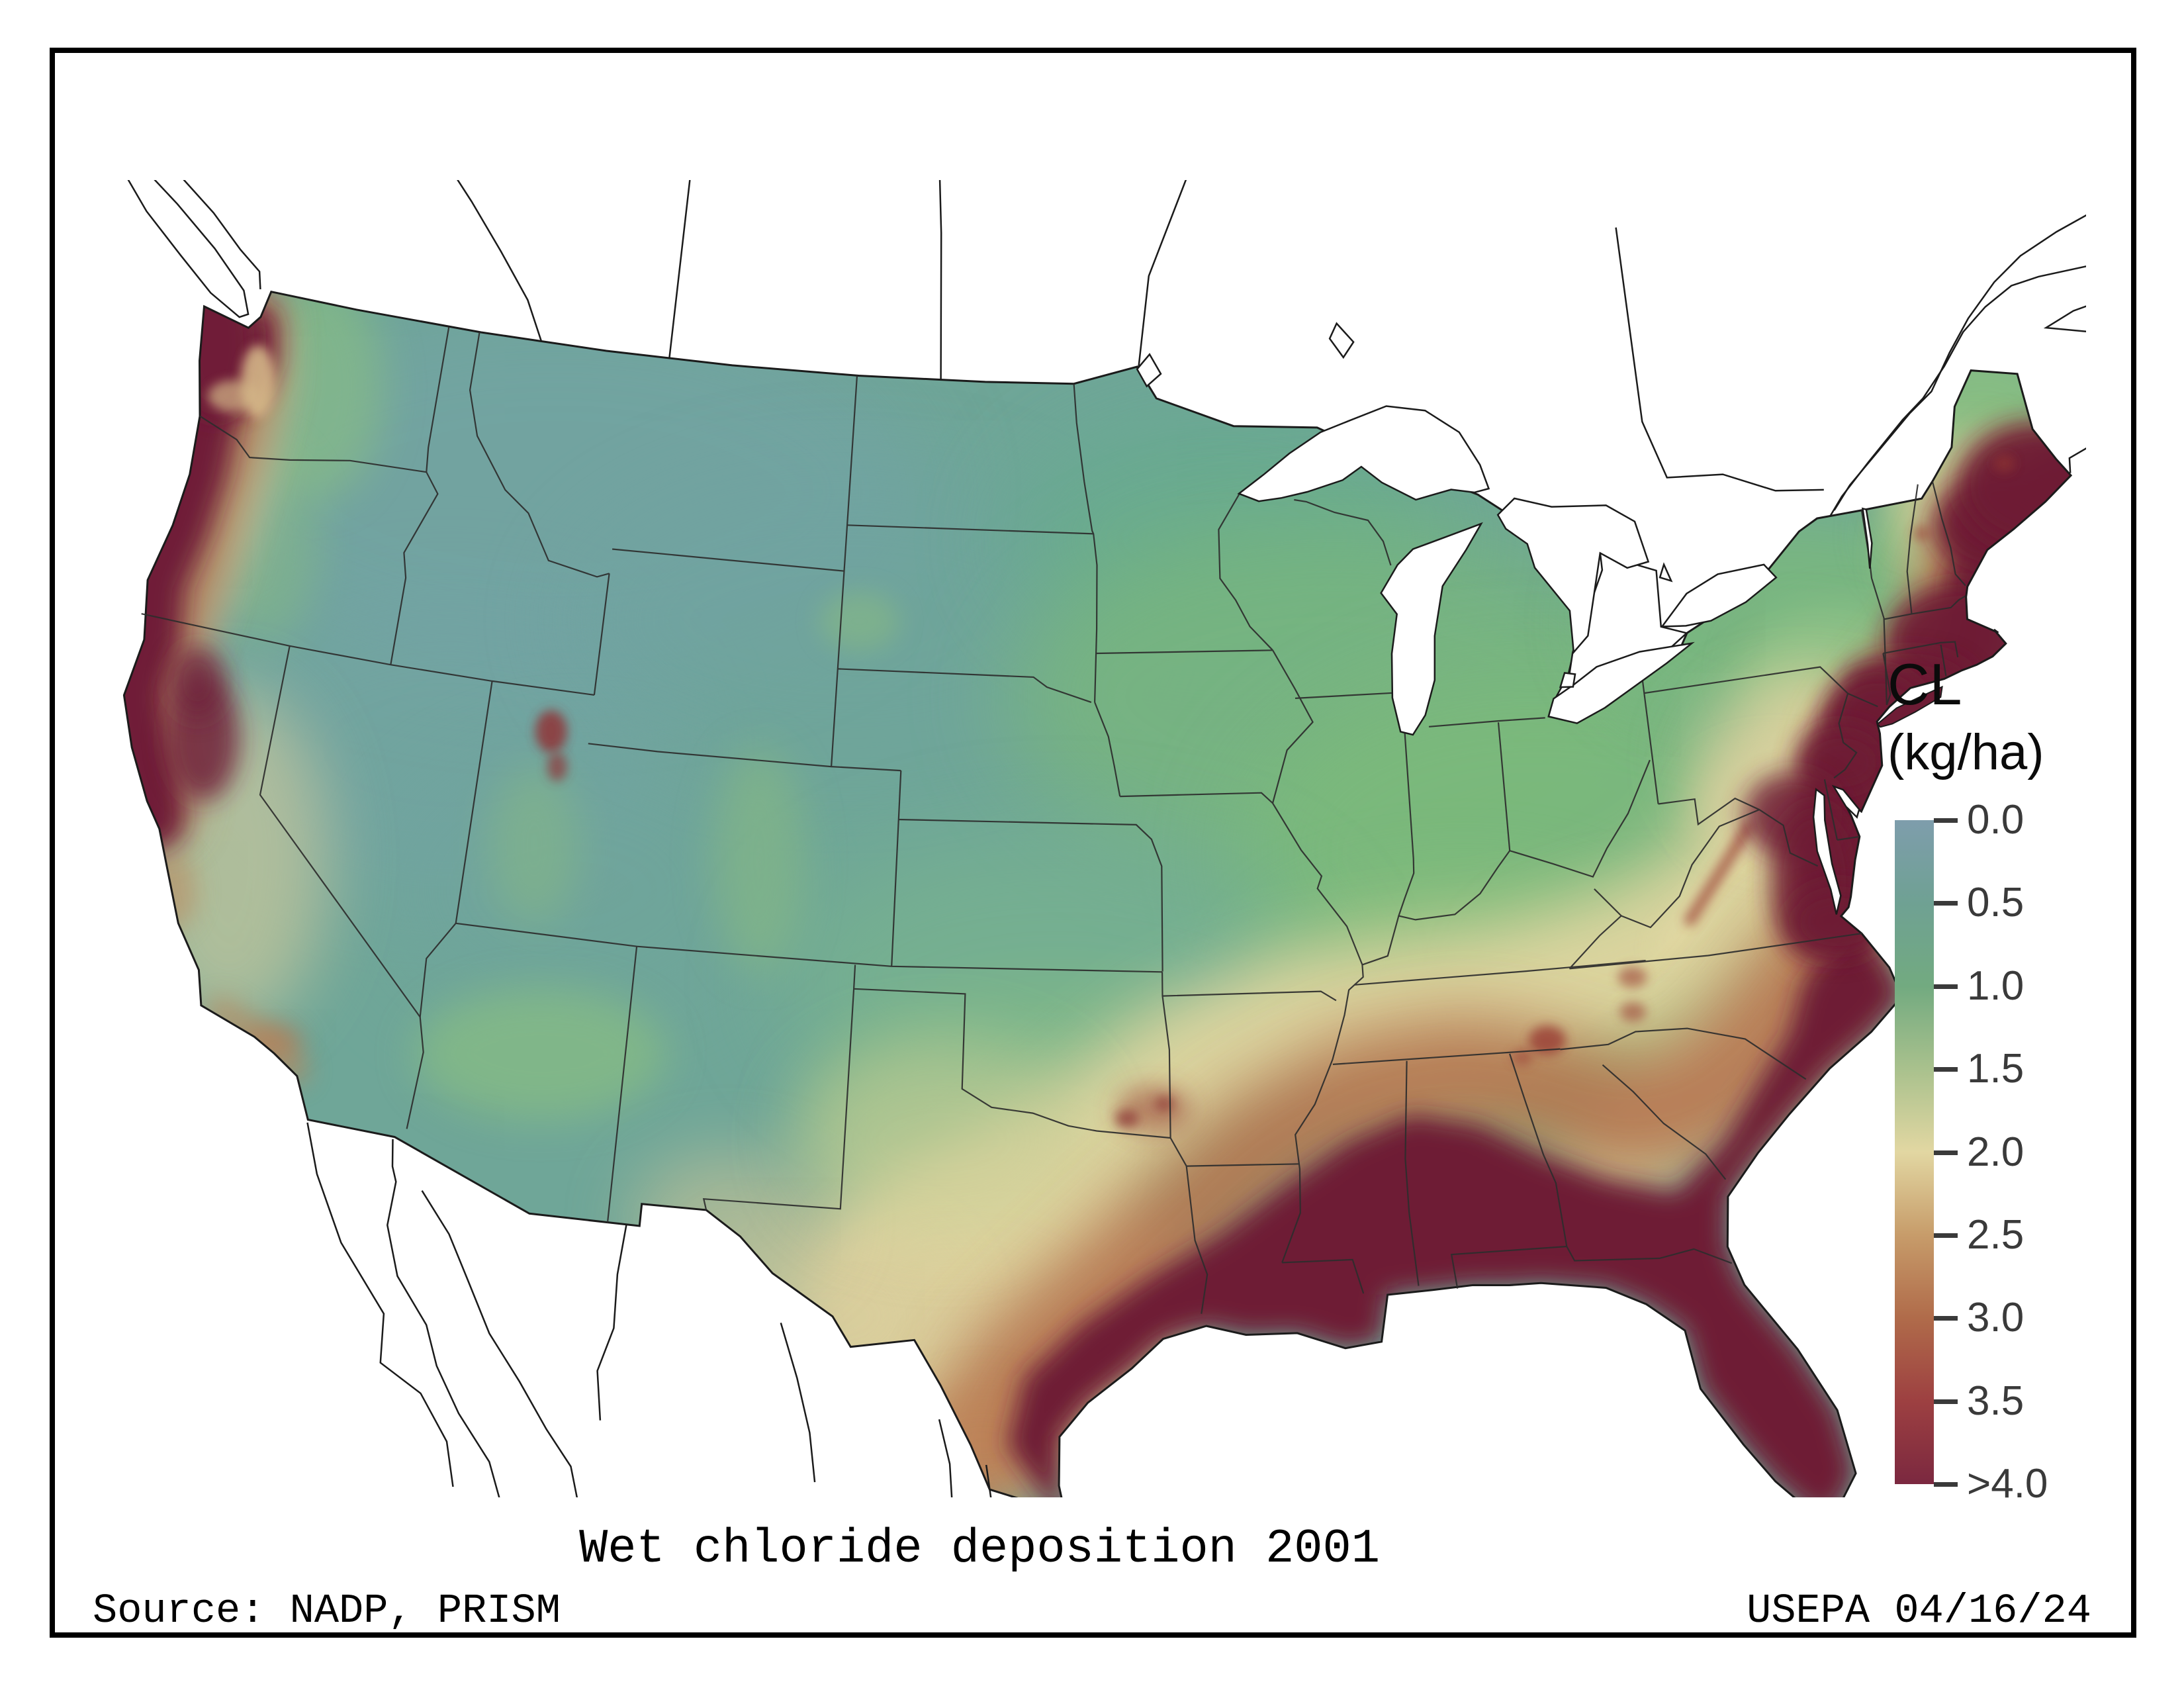 This screenshot has height=1688, width=2184. I want to click on colorbar-tick-label: 2.5, so click(1996, 1235).